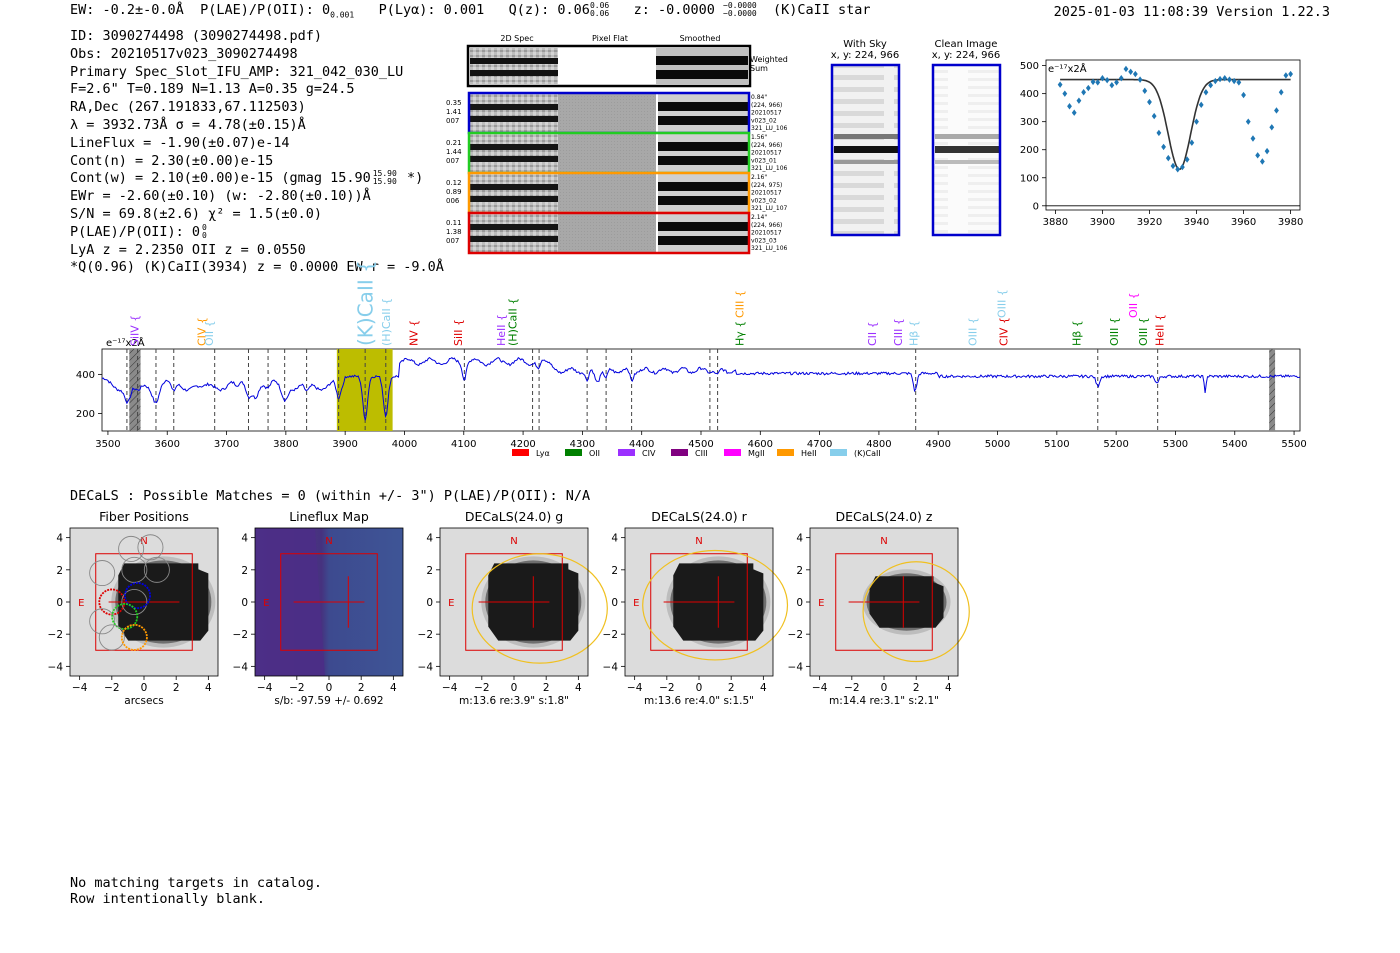  What do you see at coordinates (431, 10) in the screenshot?
I see `plya-value: P(Lyα): 0.001` at bounding box center [431, 10].